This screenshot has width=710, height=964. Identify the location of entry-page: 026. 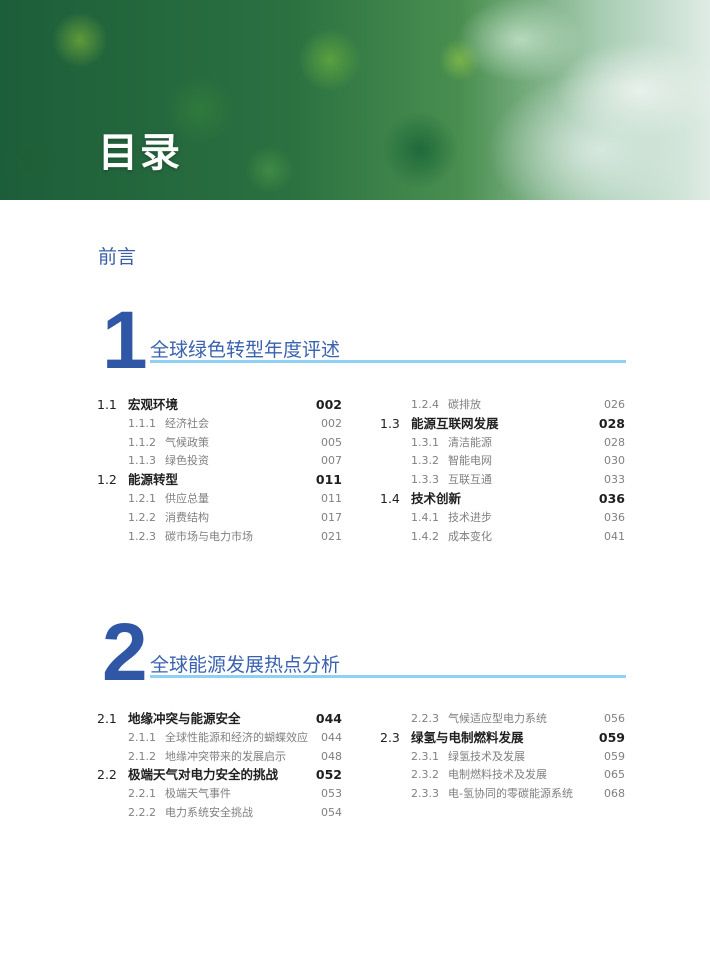
(614, 404).